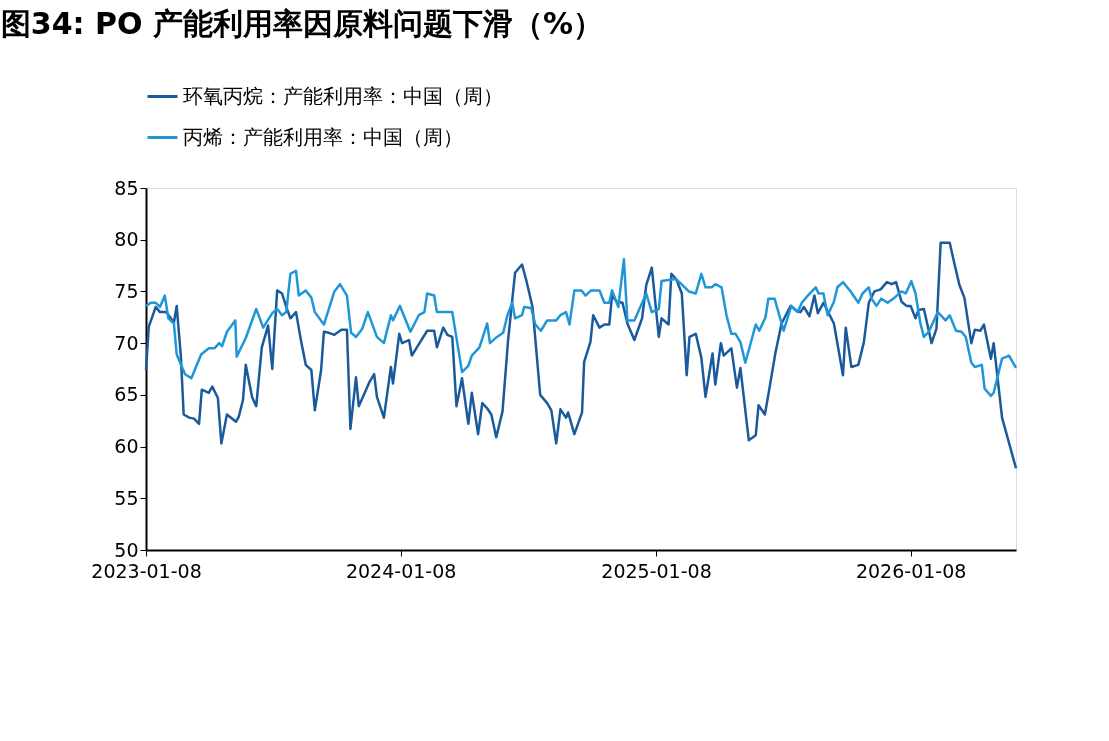 Image resolution: width=1109 pixels, height=741 pixels. What do you see at coordinates (146, 570) in the screenshot?
I see `x-tick-label: 2023-01-08` at bounding box center [146, 570].